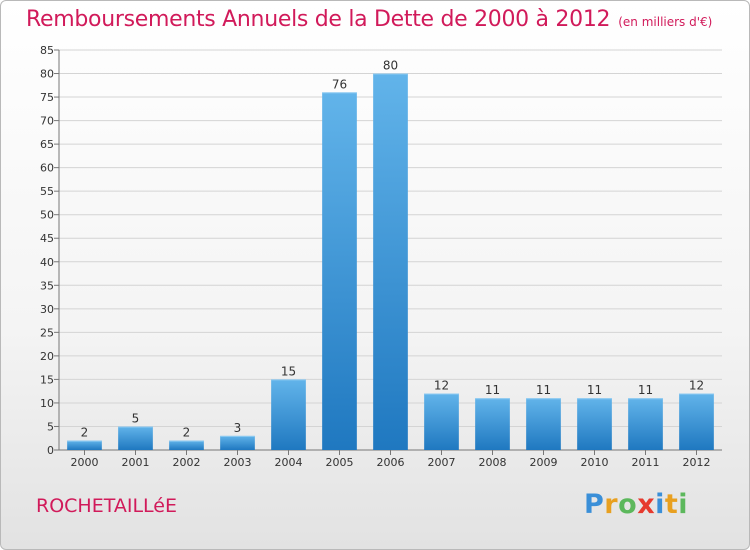 This screenshot has width=750, height=550. Describe the element at coordinates (238, 462) in the screenshot. I see `x-tick-label: 2003` at that location.